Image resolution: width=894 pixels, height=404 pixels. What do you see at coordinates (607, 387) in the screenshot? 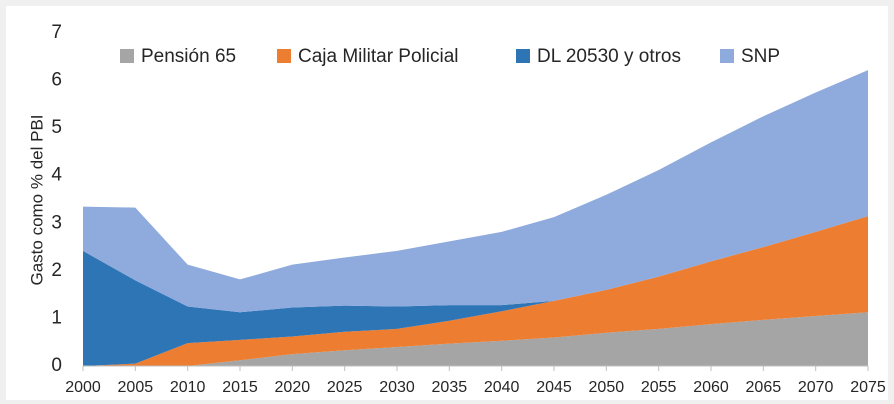
I see `x-tick-label: 2050` at bounding box center [607, 387].